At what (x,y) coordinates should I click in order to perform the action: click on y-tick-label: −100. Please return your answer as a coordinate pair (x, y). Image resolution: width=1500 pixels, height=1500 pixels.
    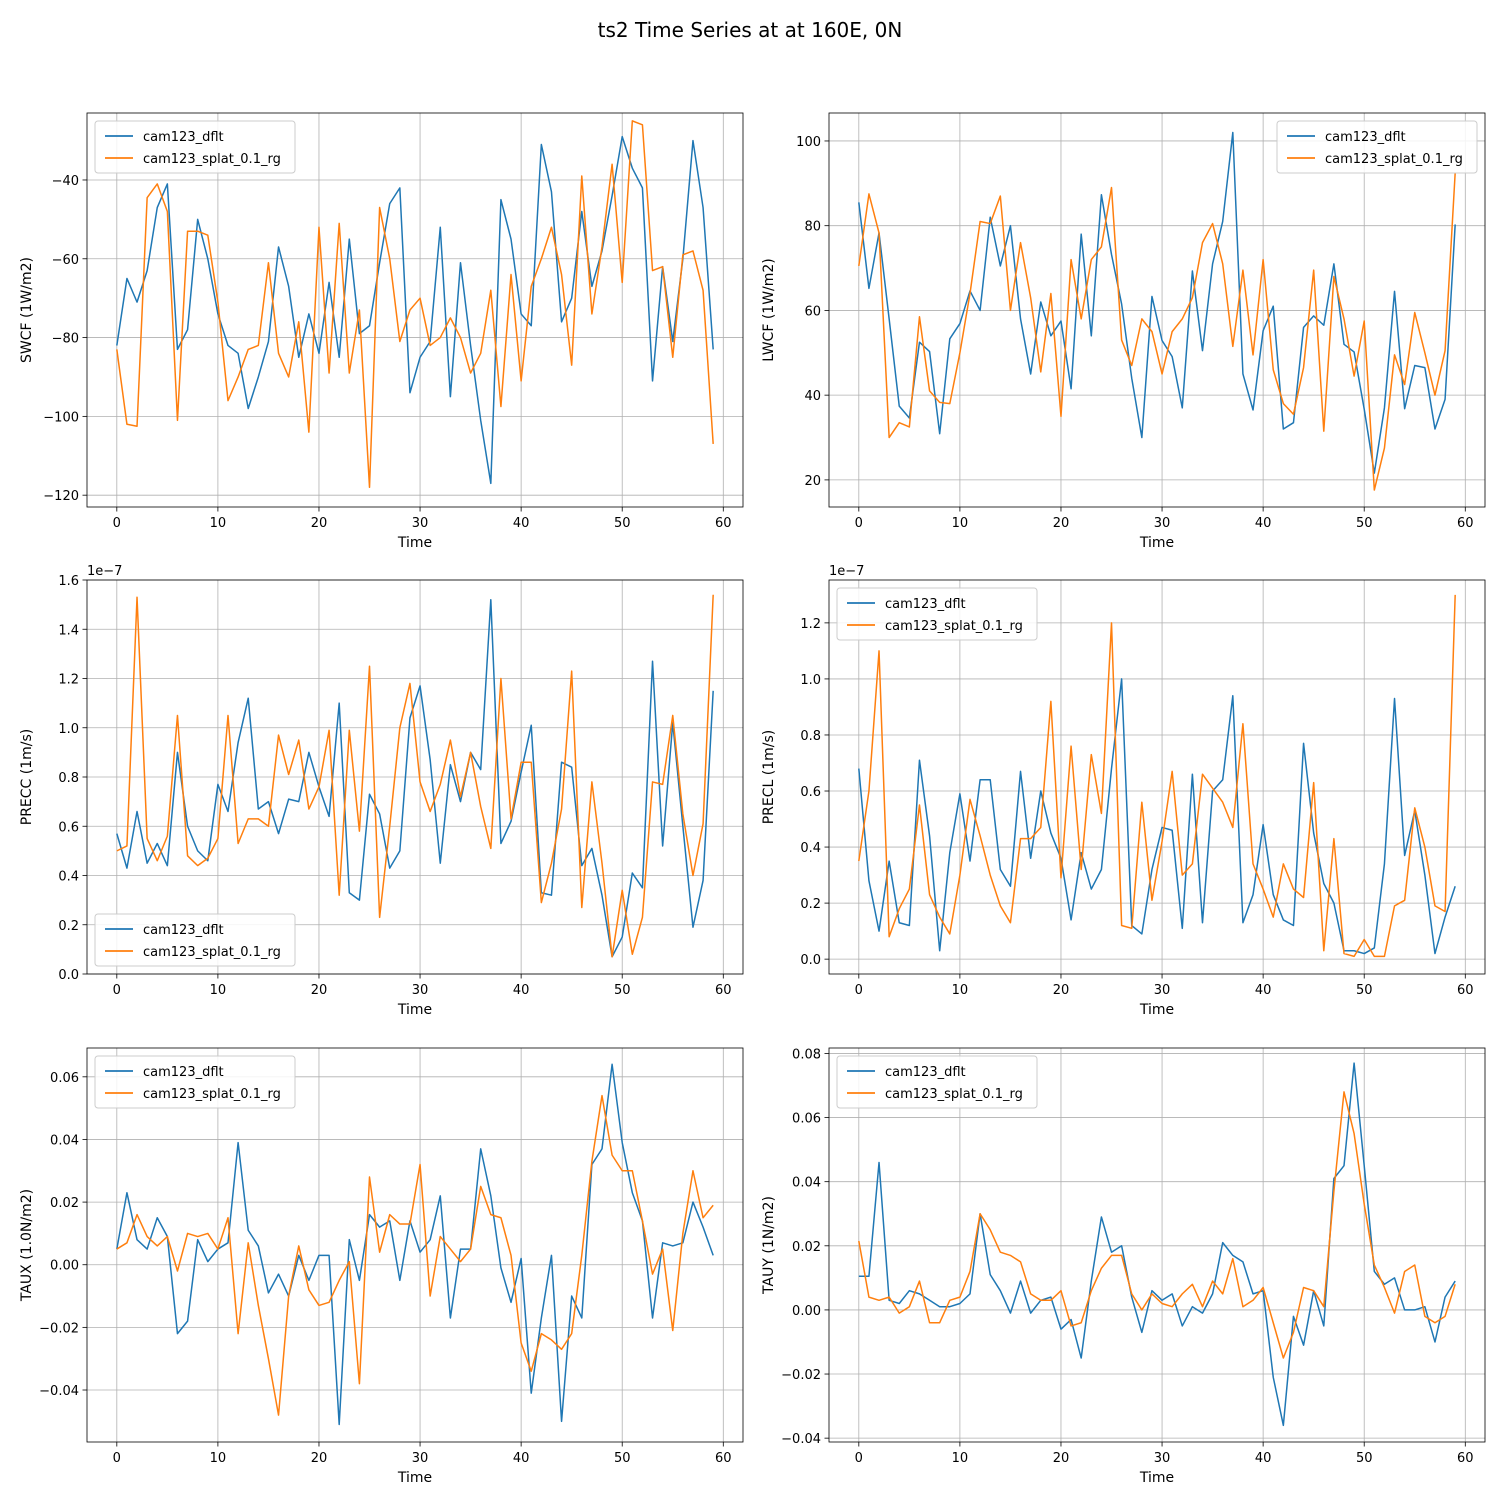
    Looking at the image, I should click on (61, 417).